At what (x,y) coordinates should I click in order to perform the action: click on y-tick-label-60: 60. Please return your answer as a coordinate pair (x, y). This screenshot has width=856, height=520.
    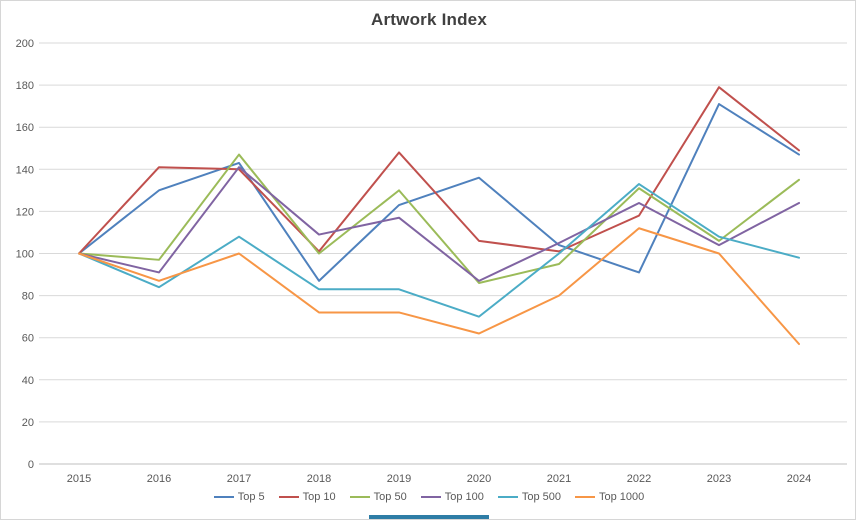
    Looking at the image, I should click on (28, 339).